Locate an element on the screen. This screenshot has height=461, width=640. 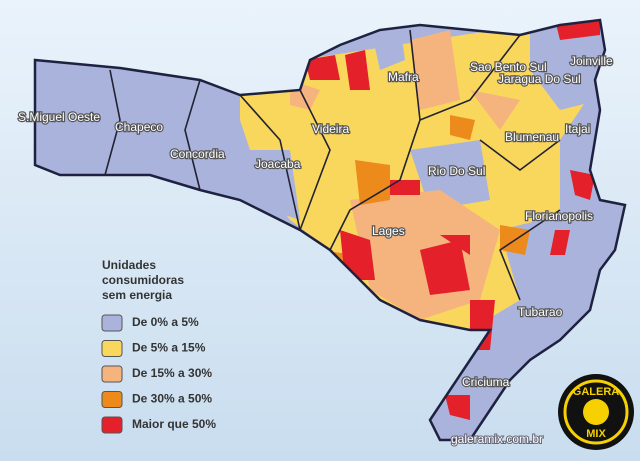
city-label: Lages is located at coordinates (388, 231).